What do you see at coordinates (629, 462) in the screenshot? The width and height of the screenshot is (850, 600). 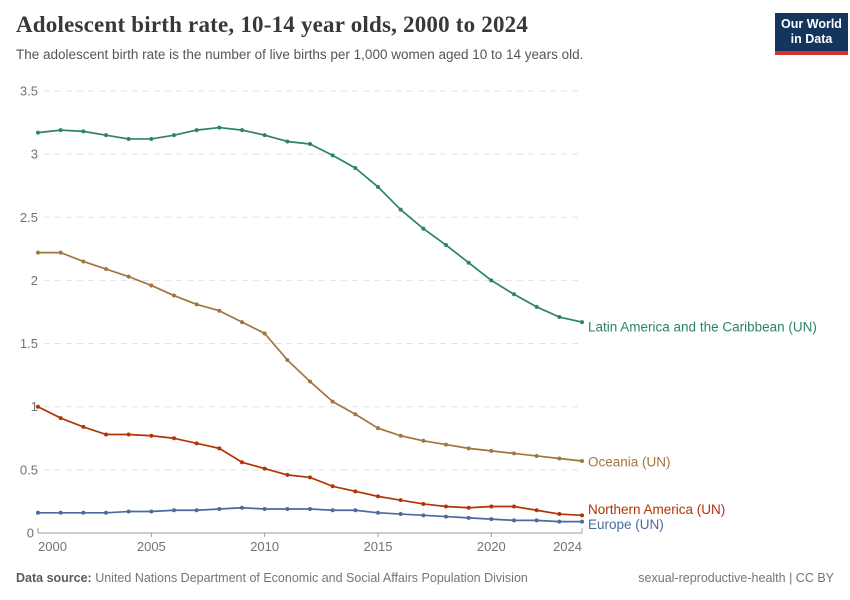 I see `series-end-label: Oceania (UN)` at bounding box center [629, 462].